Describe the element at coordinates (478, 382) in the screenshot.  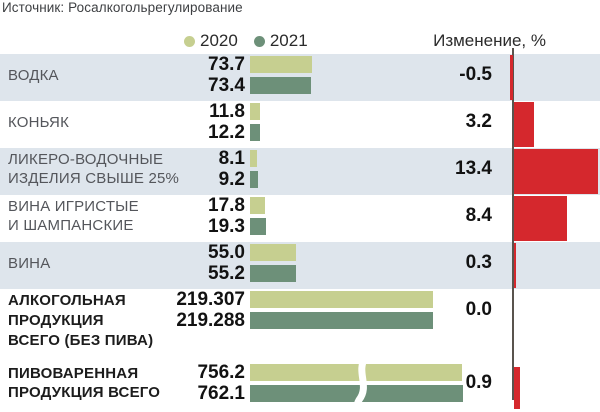
I see `change-value: 0.9` at that location.